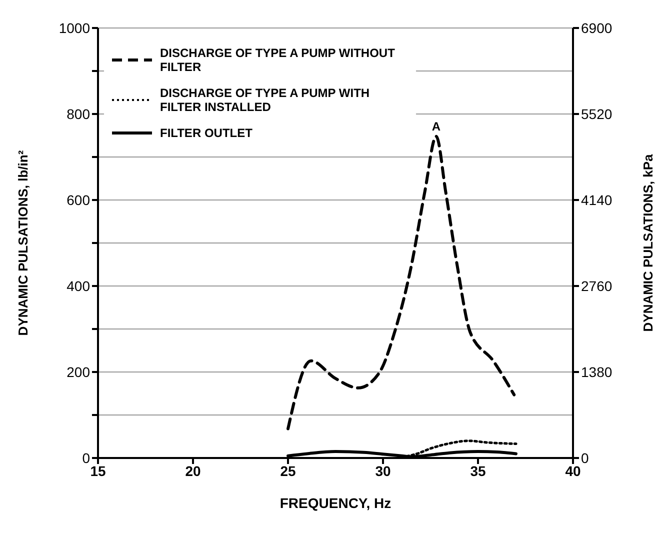 This screenshot has width=671, height=544. I want to click on annotation: A, so click(436, 126).